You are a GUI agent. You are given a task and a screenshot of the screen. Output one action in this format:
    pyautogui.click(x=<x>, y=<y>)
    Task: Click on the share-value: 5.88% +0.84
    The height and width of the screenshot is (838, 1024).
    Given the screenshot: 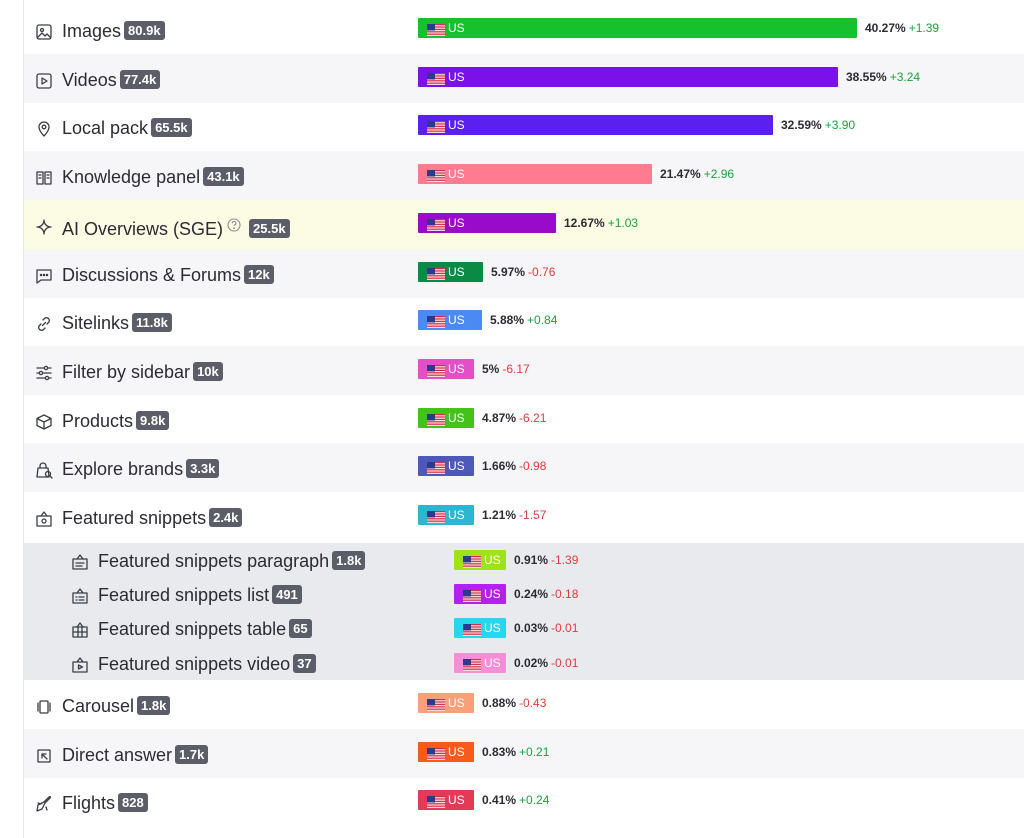 What is the action you would take?
    pyautogui.click(x=523, y=320)
    